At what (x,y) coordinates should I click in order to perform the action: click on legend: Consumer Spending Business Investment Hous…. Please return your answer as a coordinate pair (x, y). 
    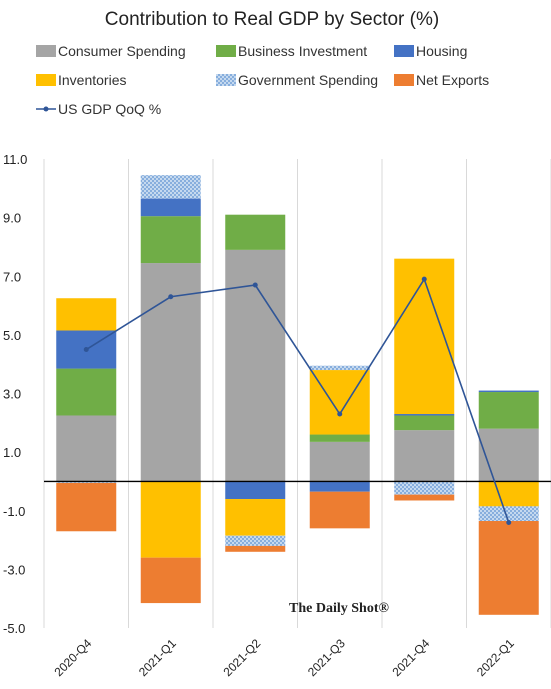
    Looking at the image, I should click on (262, 80).